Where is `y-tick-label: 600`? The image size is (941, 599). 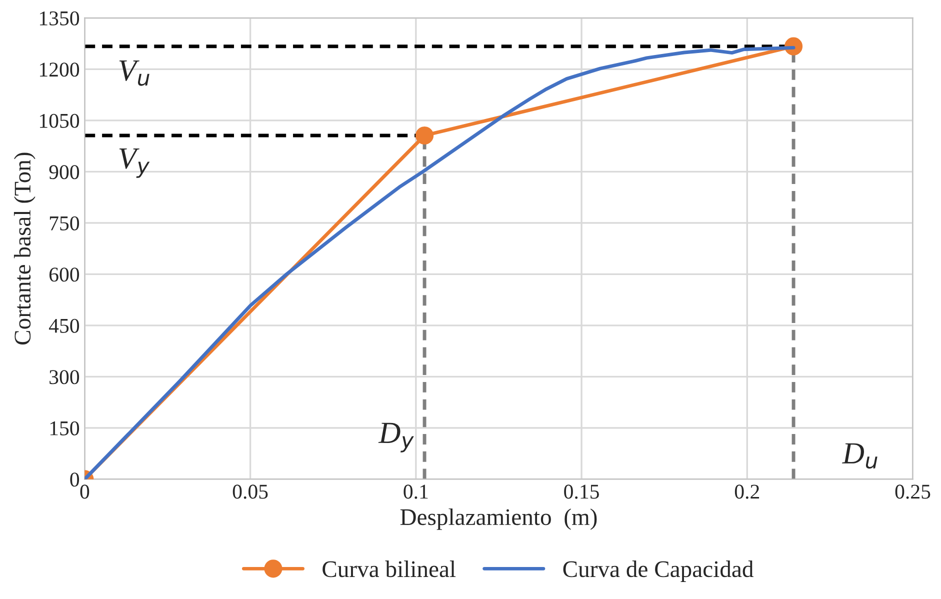
y-tick-label: 600 is located at coordinates (64, 275).